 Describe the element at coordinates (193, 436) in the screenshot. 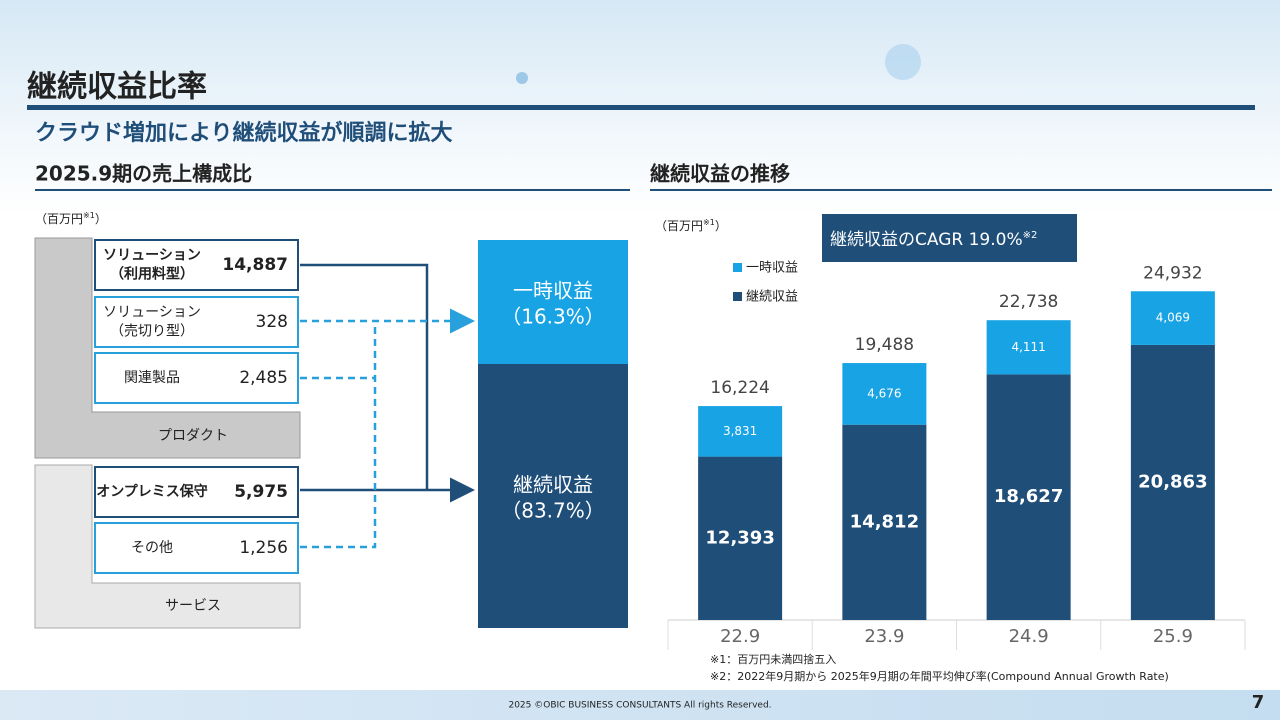

I see `group-label: プロダクト` at that location.